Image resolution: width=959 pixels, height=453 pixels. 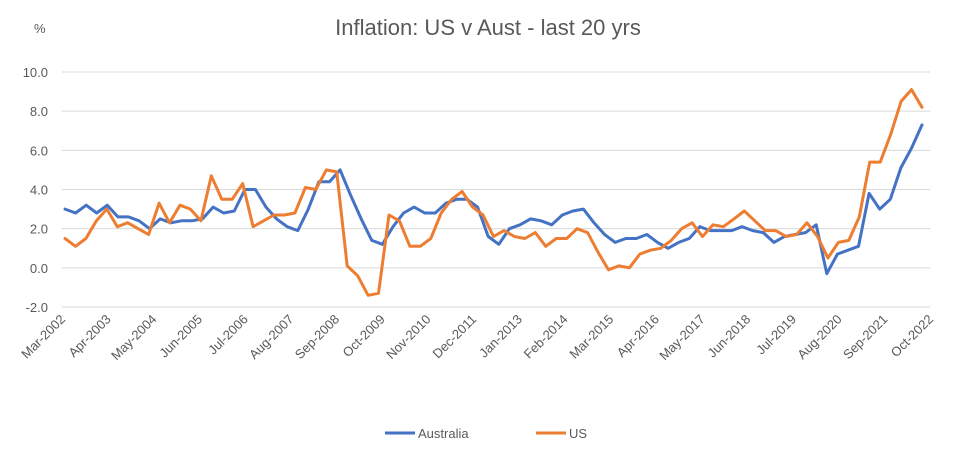 What do you see at coordinates (638, 336) in the screenshot?
I see `x-tick-label: Apr-2016` at bounding box center [638, 336].